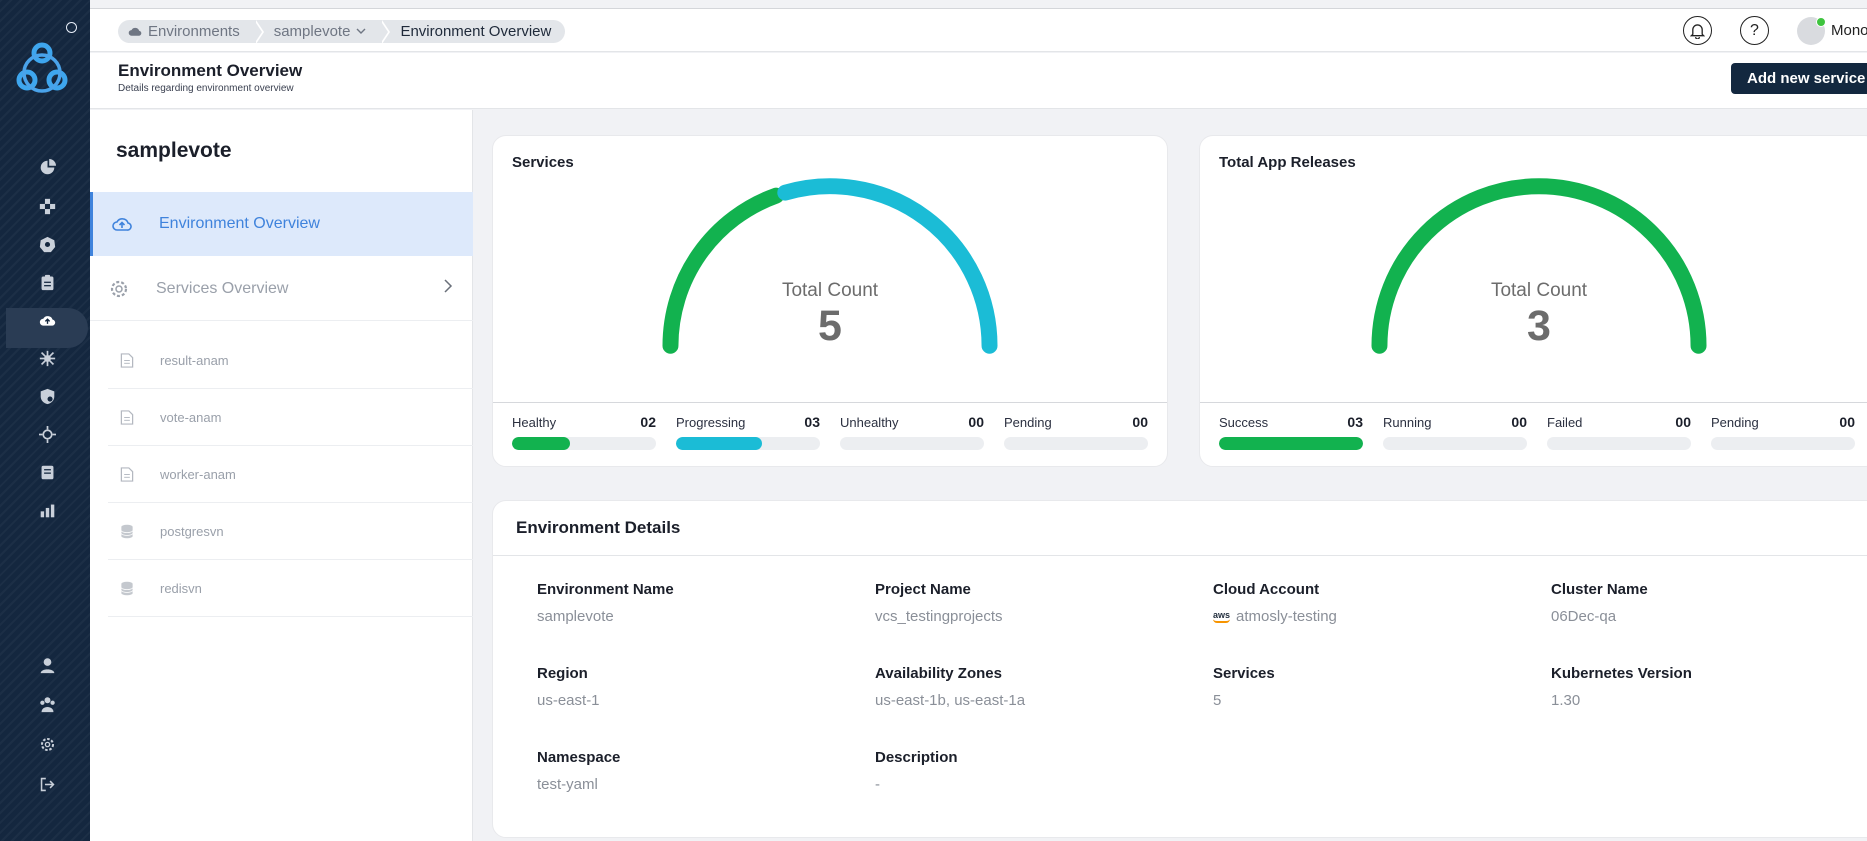 The image size is (1867, 841). What do you see at coordinates (122, 224) in the screenshot?
I see `cloud-upload-icon` at bounding box center [122, 224].